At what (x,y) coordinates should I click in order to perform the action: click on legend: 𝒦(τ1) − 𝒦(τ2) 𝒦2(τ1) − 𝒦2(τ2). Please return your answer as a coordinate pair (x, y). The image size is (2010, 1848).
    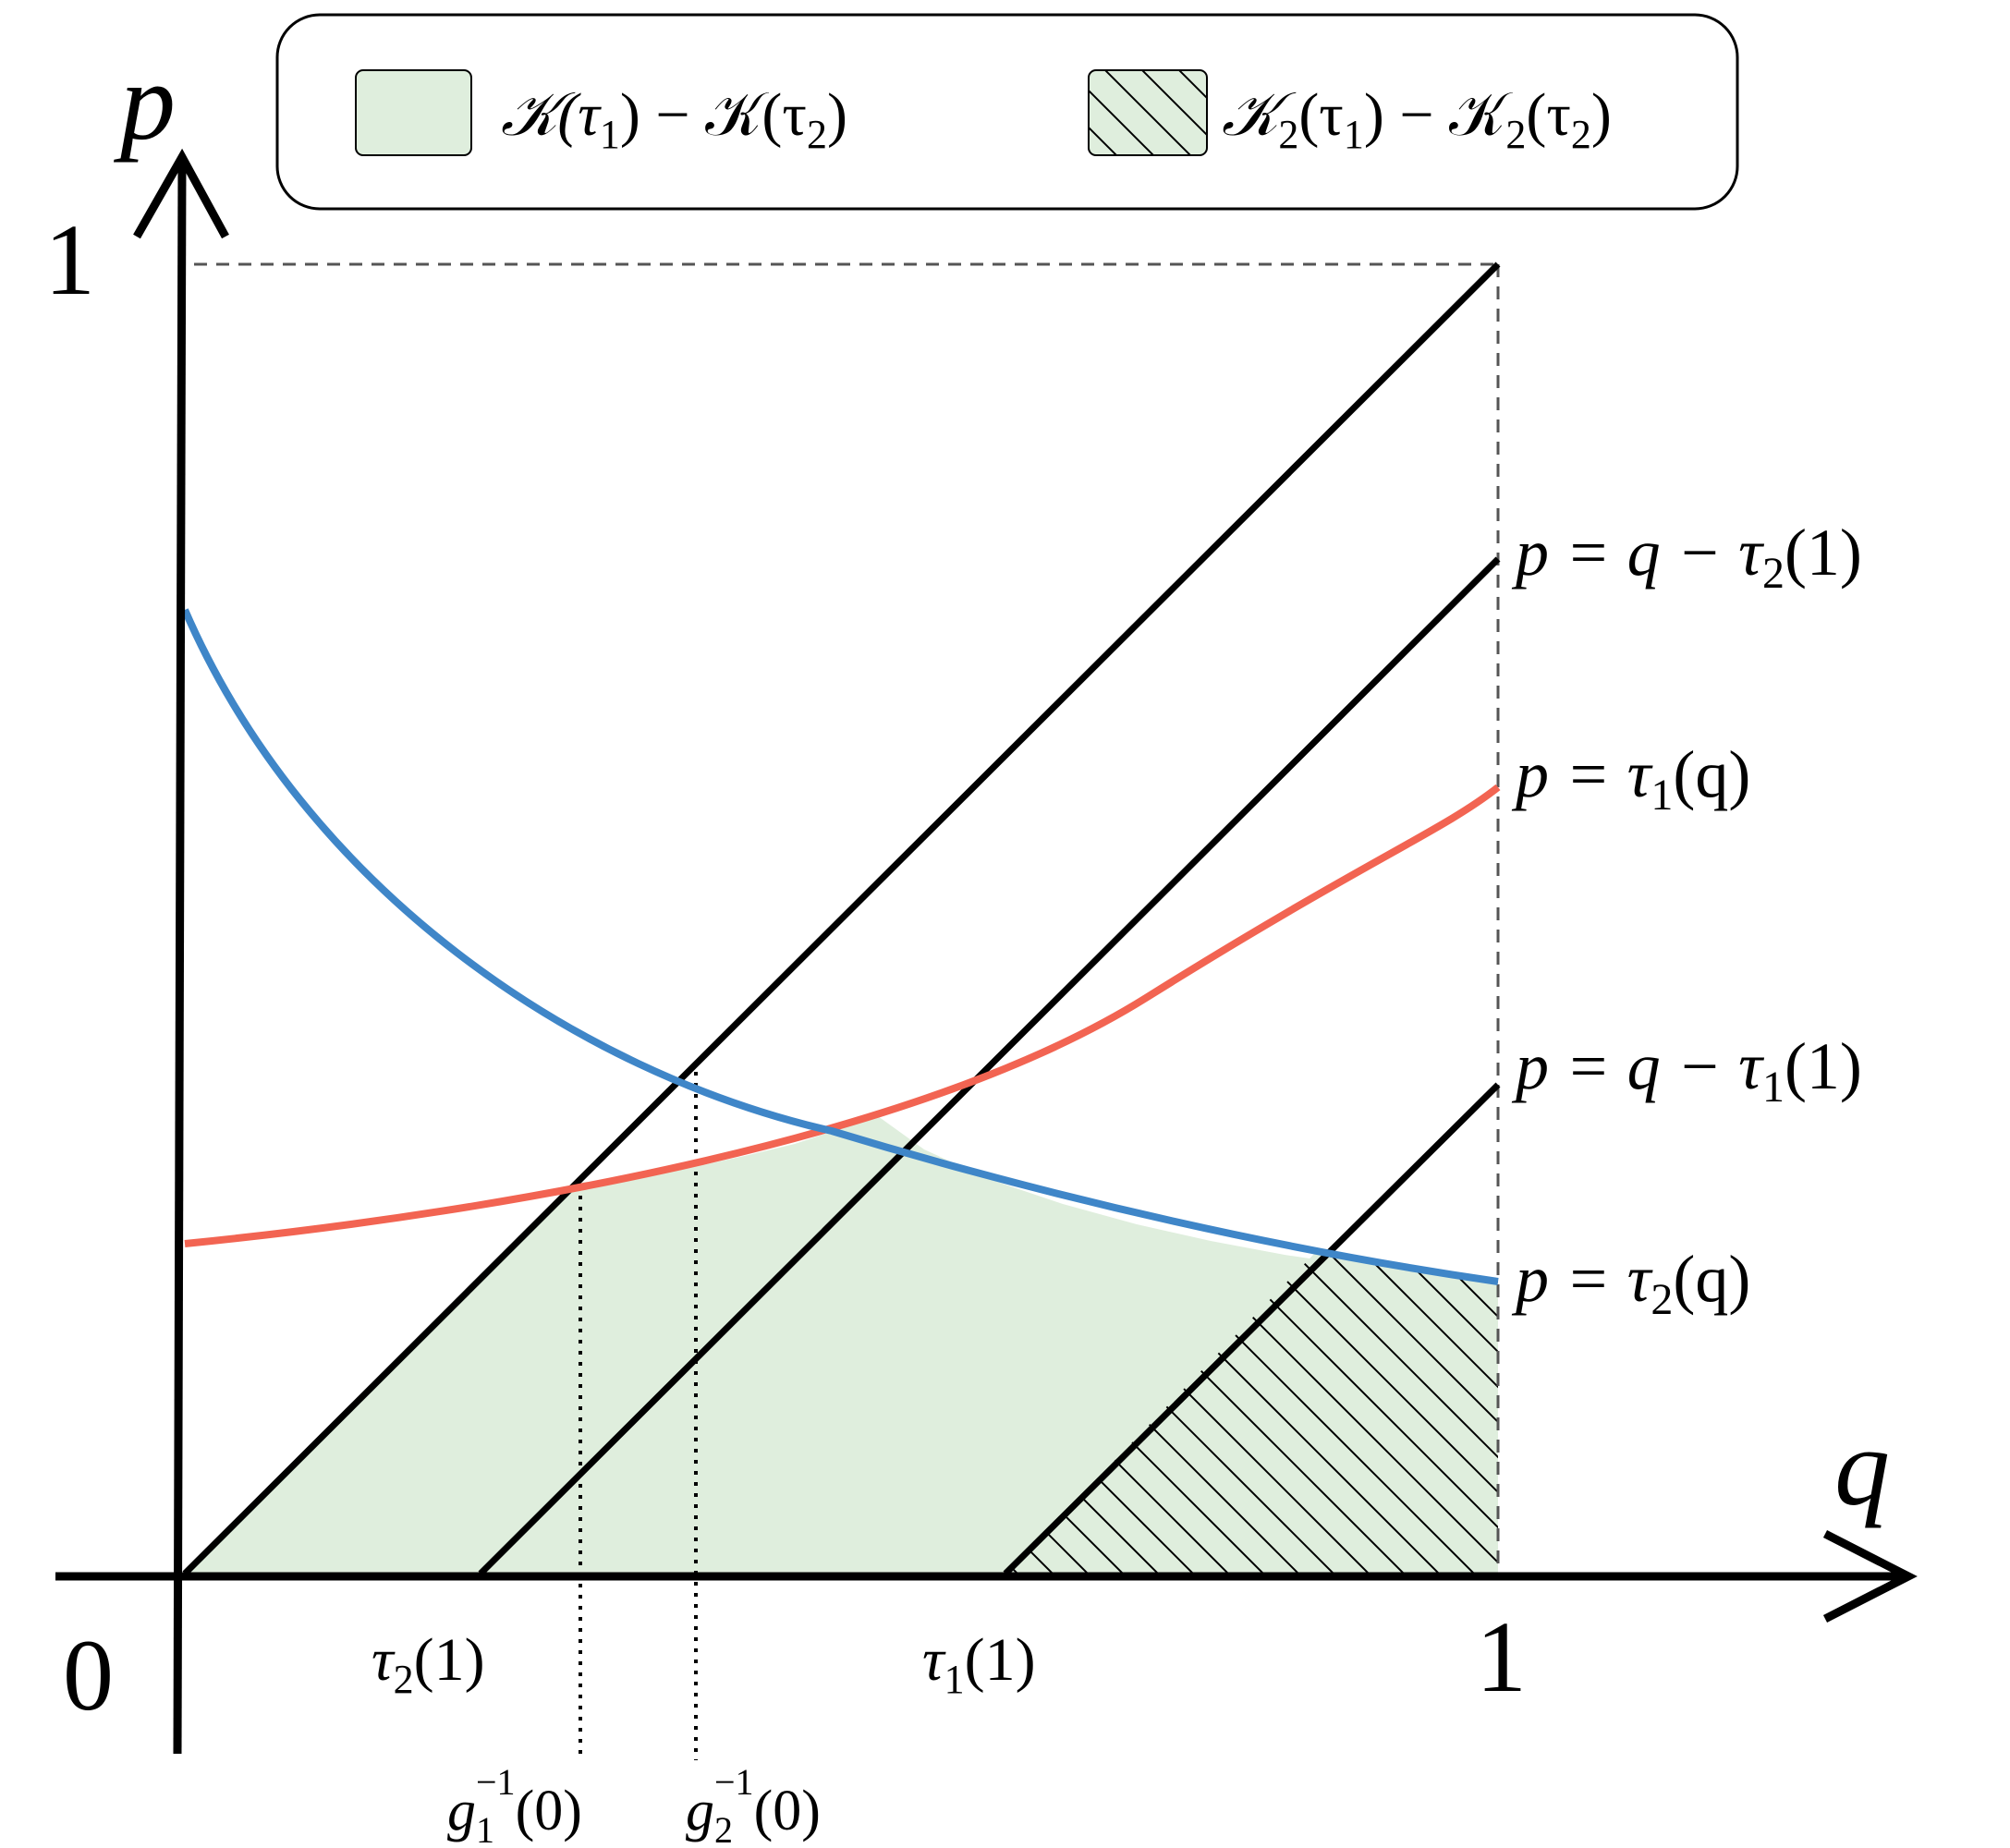
    Looking at the image, I should click on (1007, 112).